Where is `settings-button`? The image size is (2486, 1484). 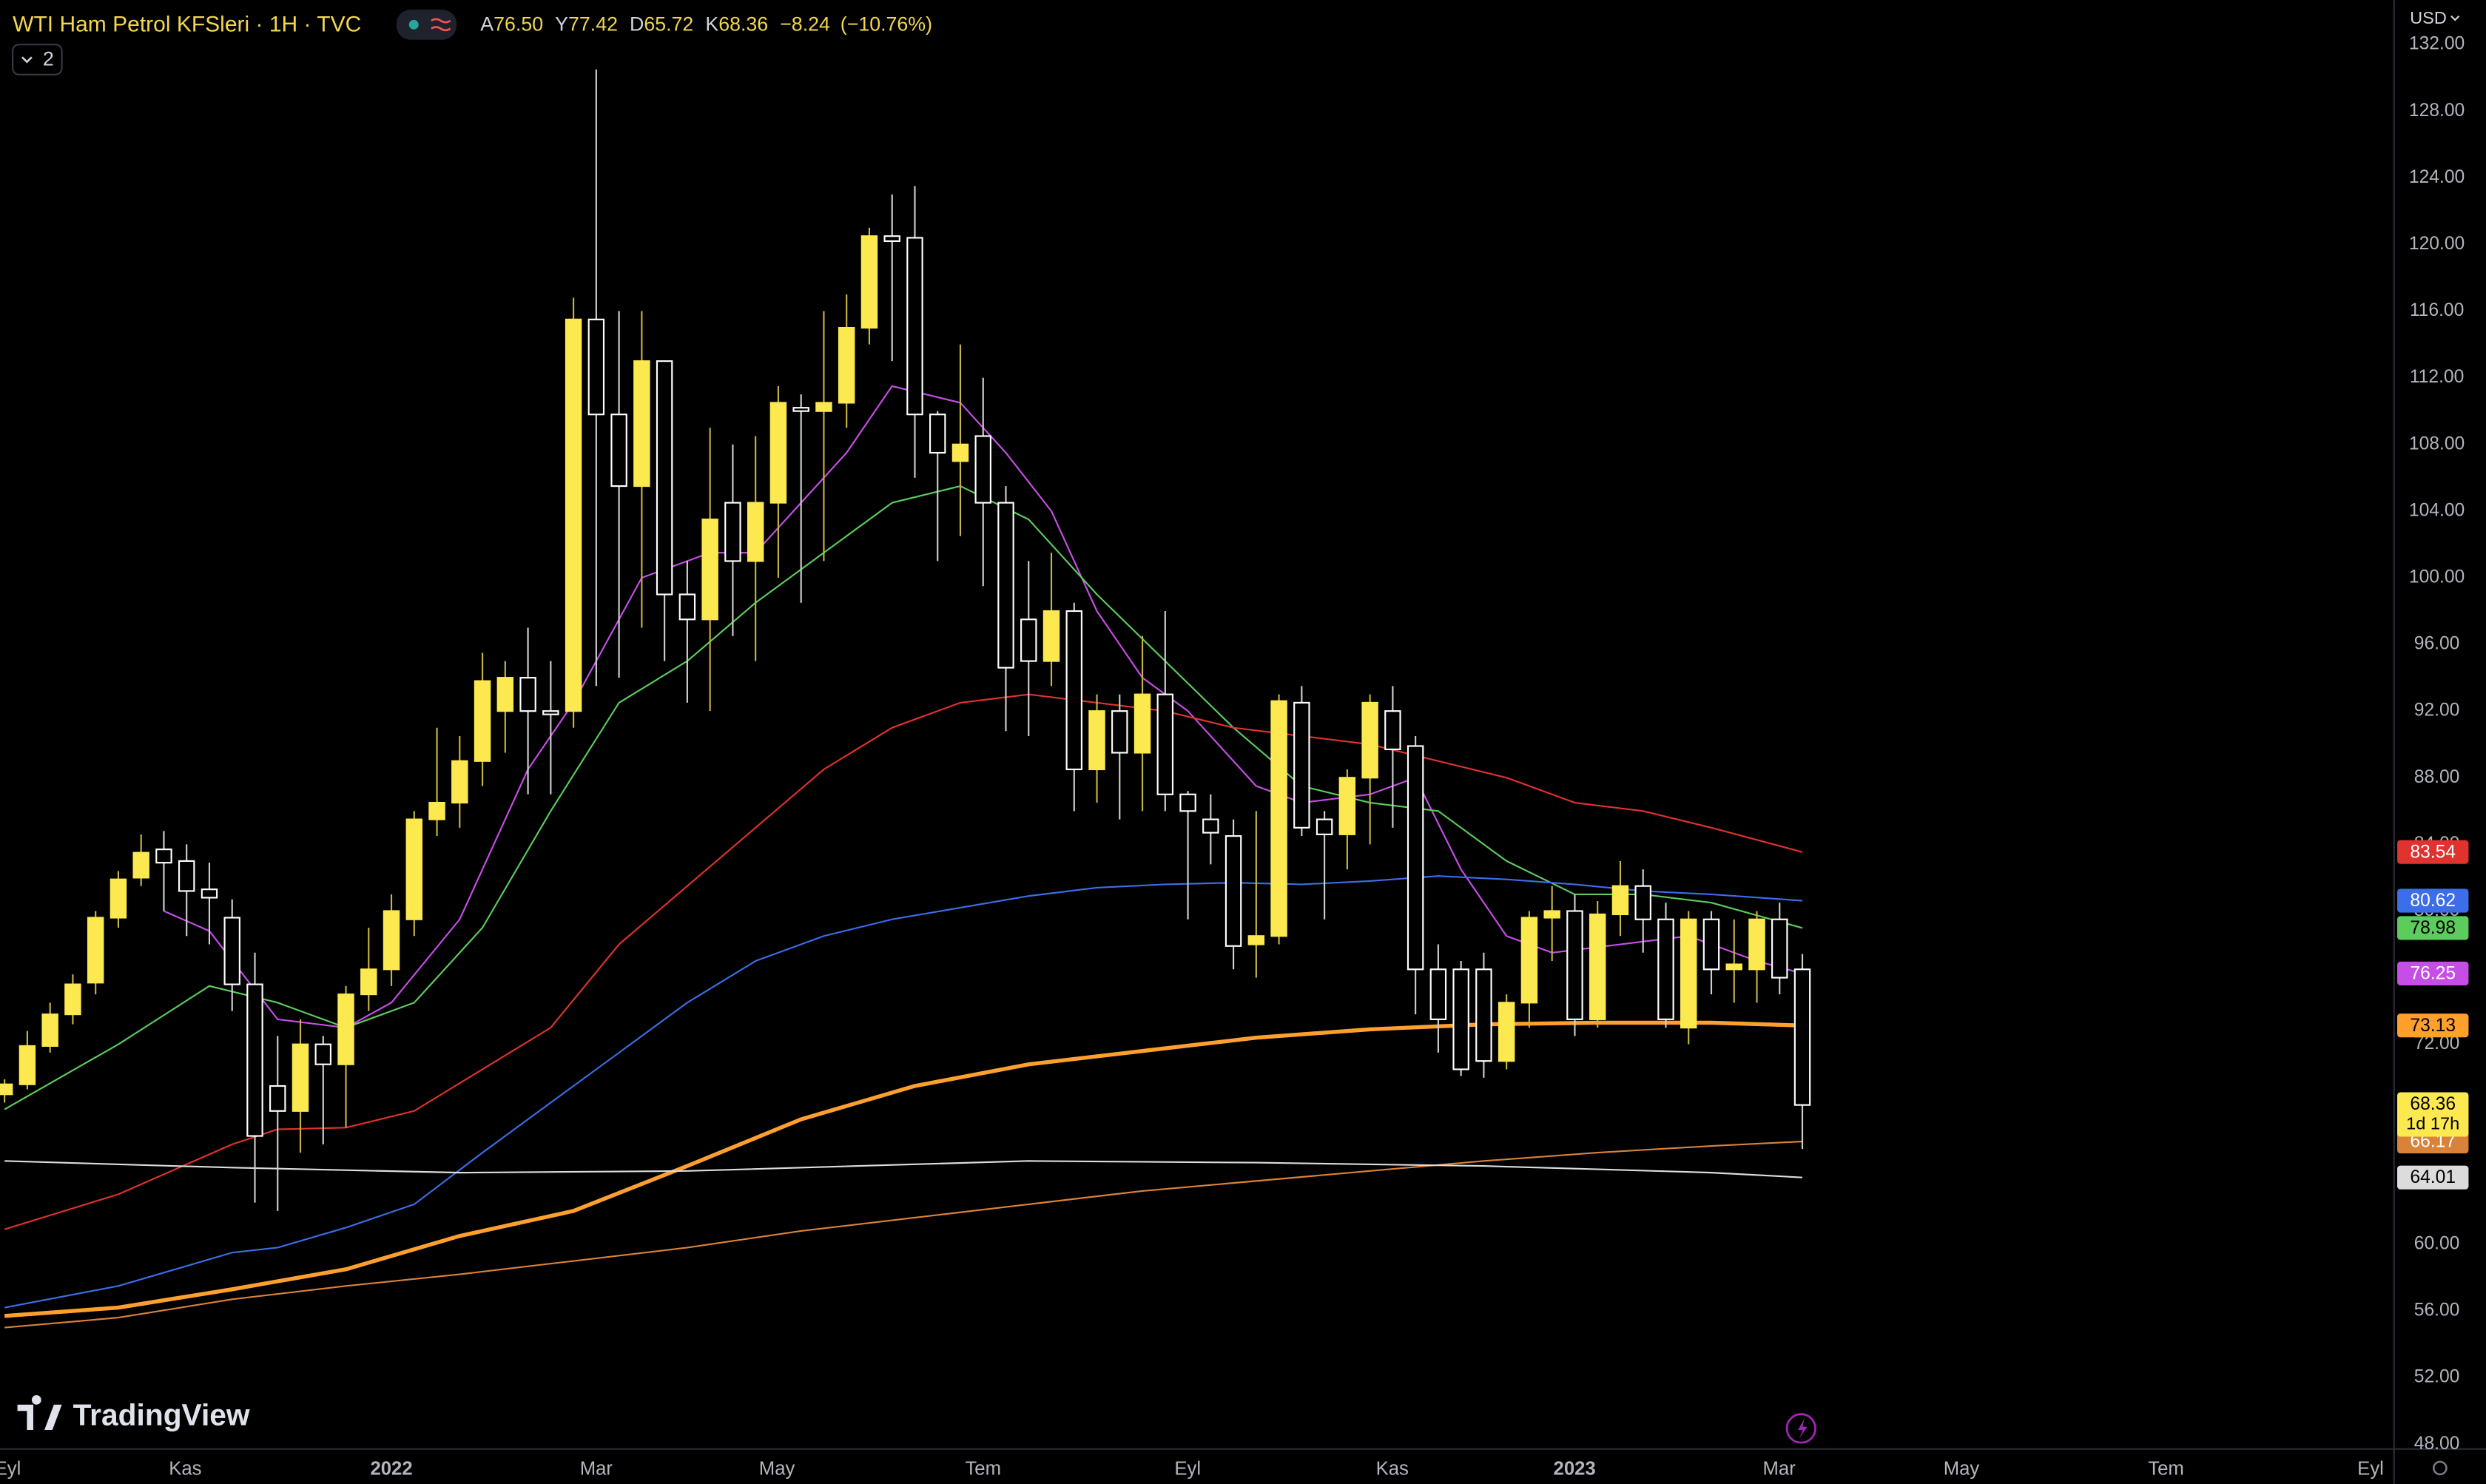 settings-button is located at coordinates (2440, 1468).